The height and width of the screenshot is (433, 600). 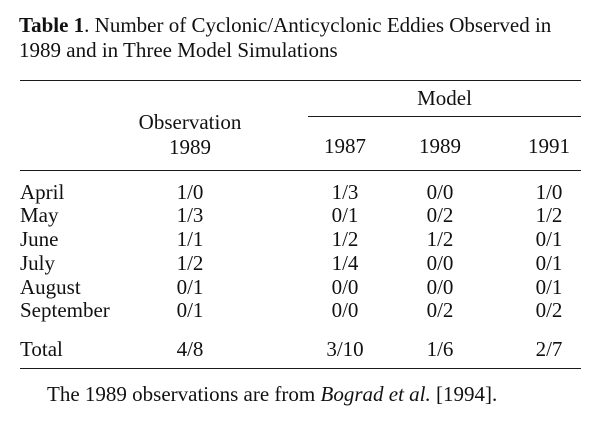 I want to click on observation-cell: 1/0, so click(x=190, y=192).